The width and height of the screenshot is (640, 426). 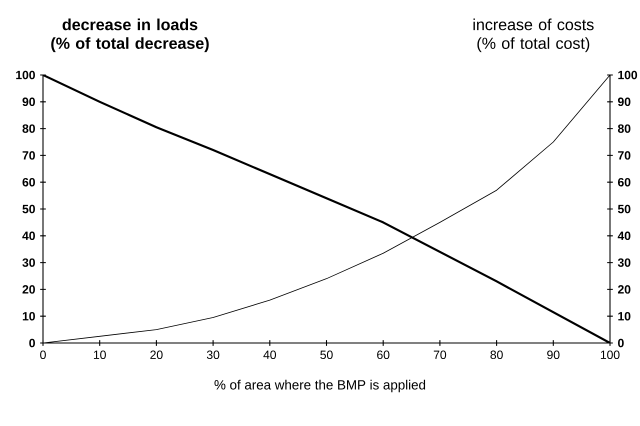 I want to click on x-tick-label: 0, so click(x=43, y=355).